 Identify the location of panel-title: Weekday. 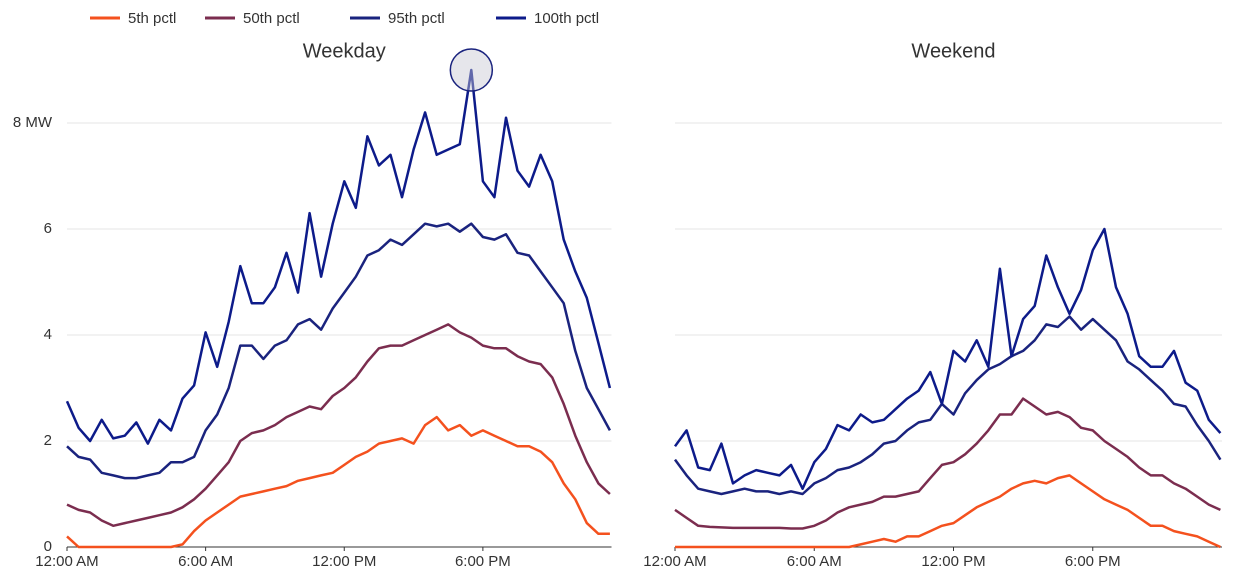
(344, 51).